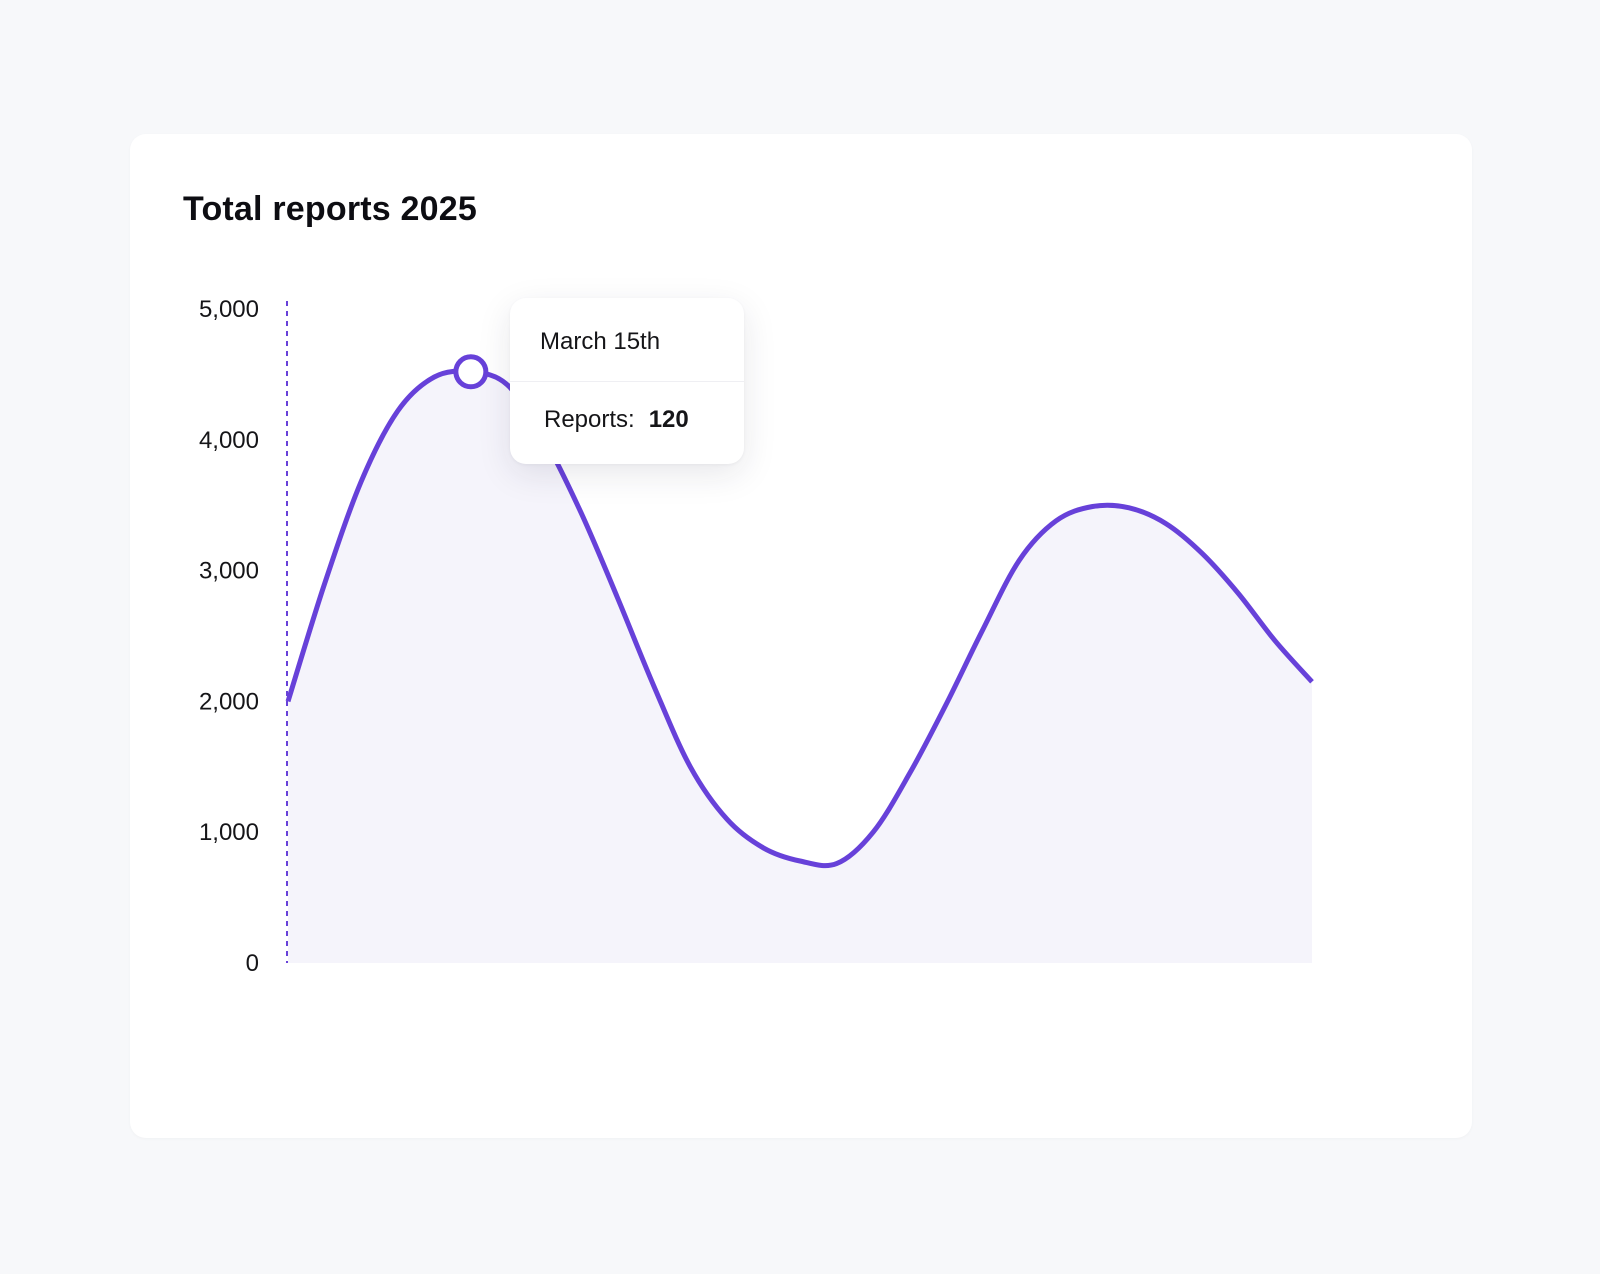  Describe the element at coordinates (600, 341) in the screenshot. I see `tooltip-date: March 15th` at that location.